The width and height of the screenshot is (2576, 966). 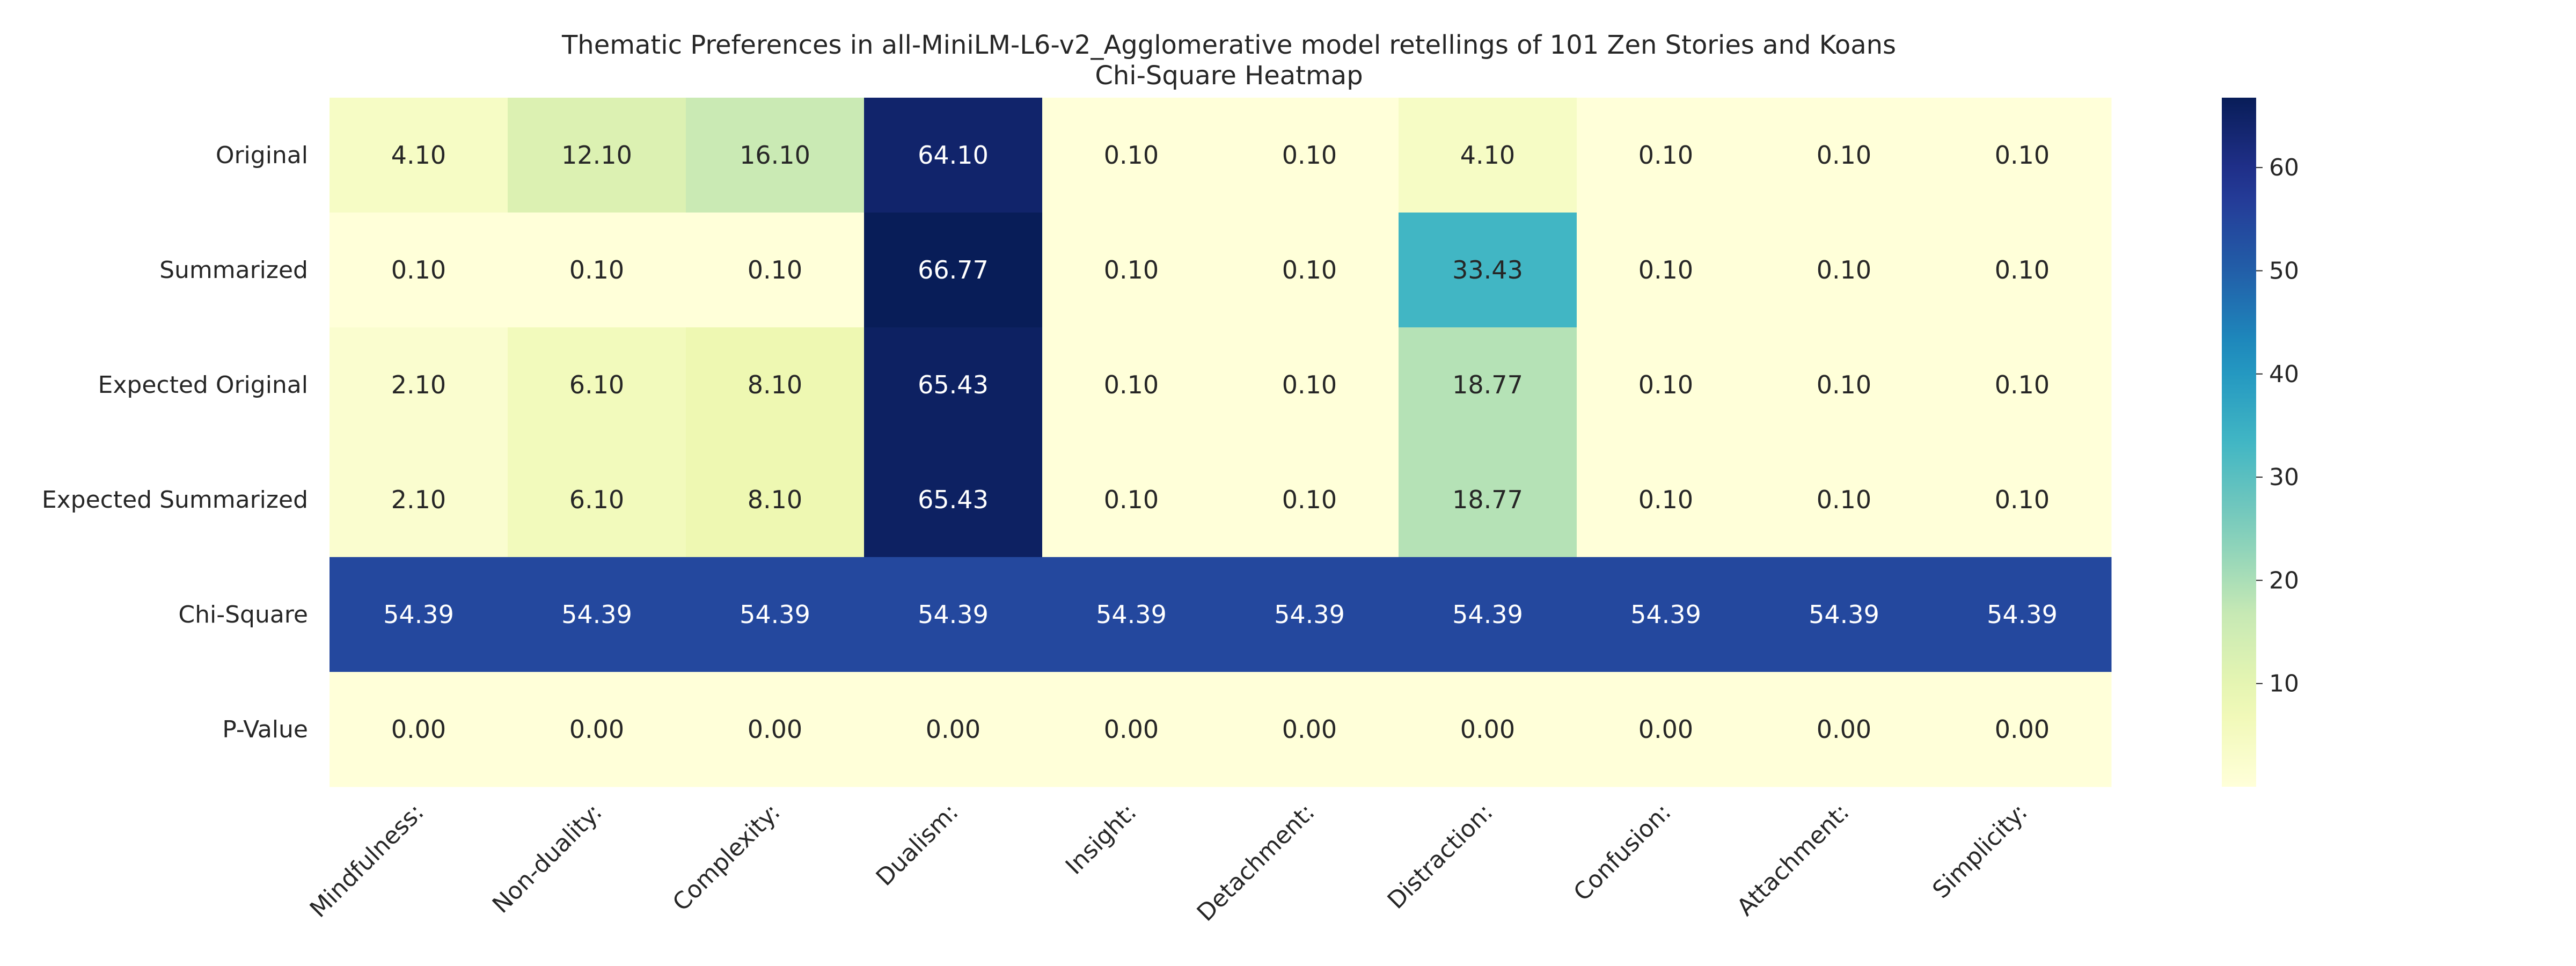 I want to click on column-label: Detachment:, so click(x=1256, y=863).